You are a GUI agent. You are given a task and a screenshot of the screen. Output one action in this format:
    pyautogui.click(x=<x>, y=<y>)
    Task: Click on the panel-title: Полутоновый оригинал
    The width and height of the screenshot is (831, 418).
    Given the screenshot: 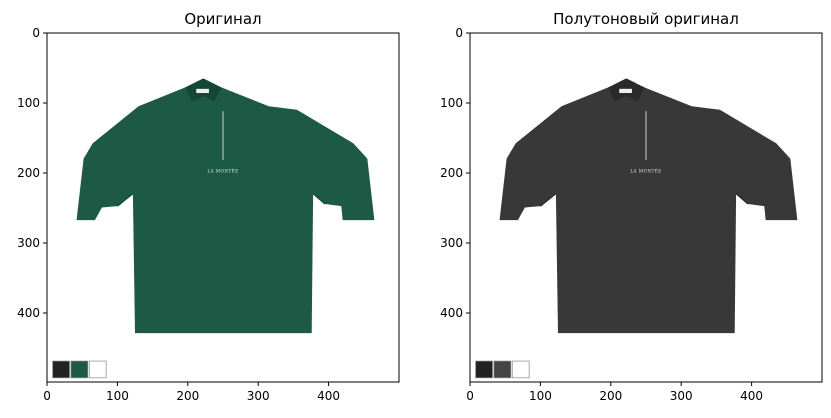 What is the action you would take?
    pyautogui.click(x=646, y=19)
    